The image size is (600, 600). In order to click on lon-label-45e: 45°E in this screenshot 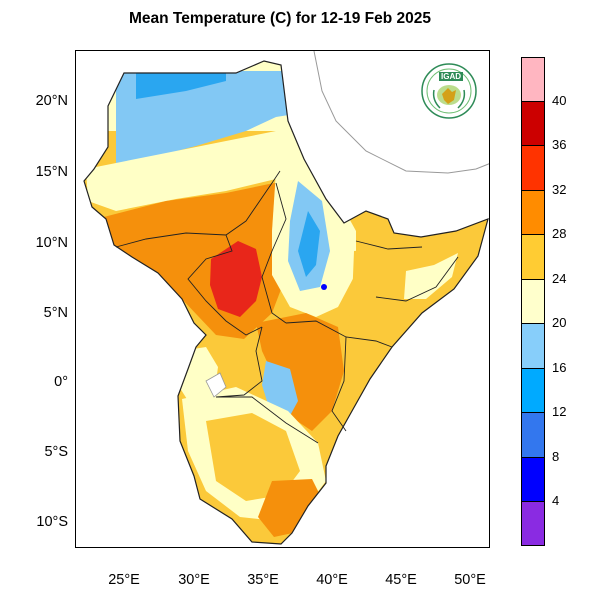, I will do `click(401, 580)`.